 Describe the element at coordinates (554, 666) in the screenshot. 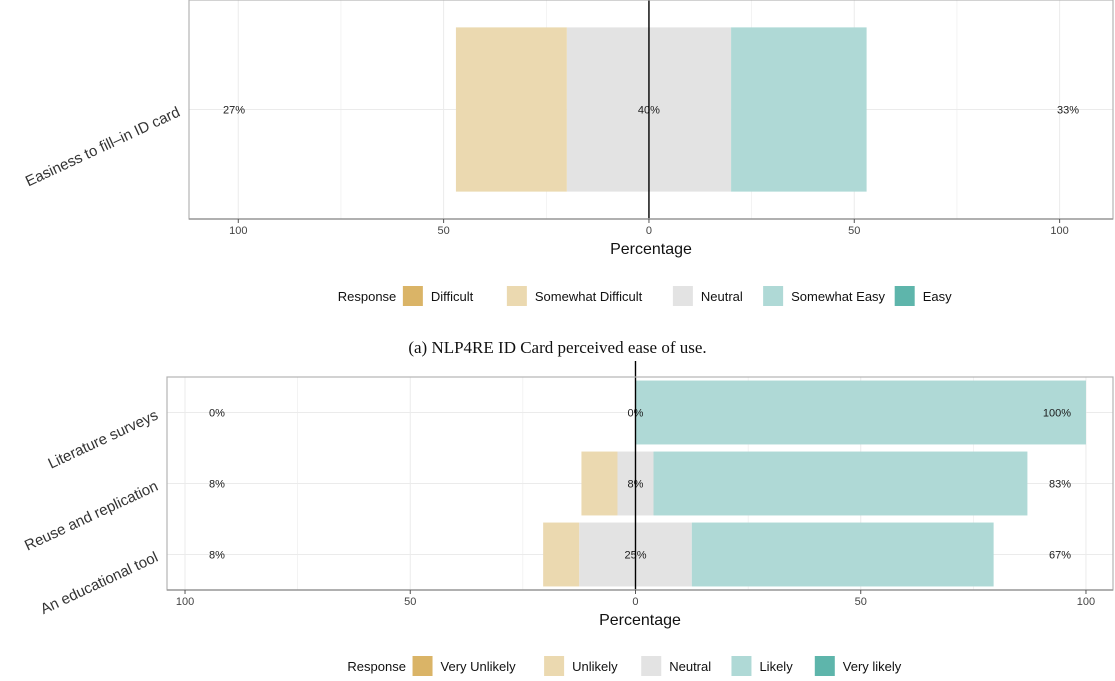

I see `legend-swatch-unlikely` at that location.